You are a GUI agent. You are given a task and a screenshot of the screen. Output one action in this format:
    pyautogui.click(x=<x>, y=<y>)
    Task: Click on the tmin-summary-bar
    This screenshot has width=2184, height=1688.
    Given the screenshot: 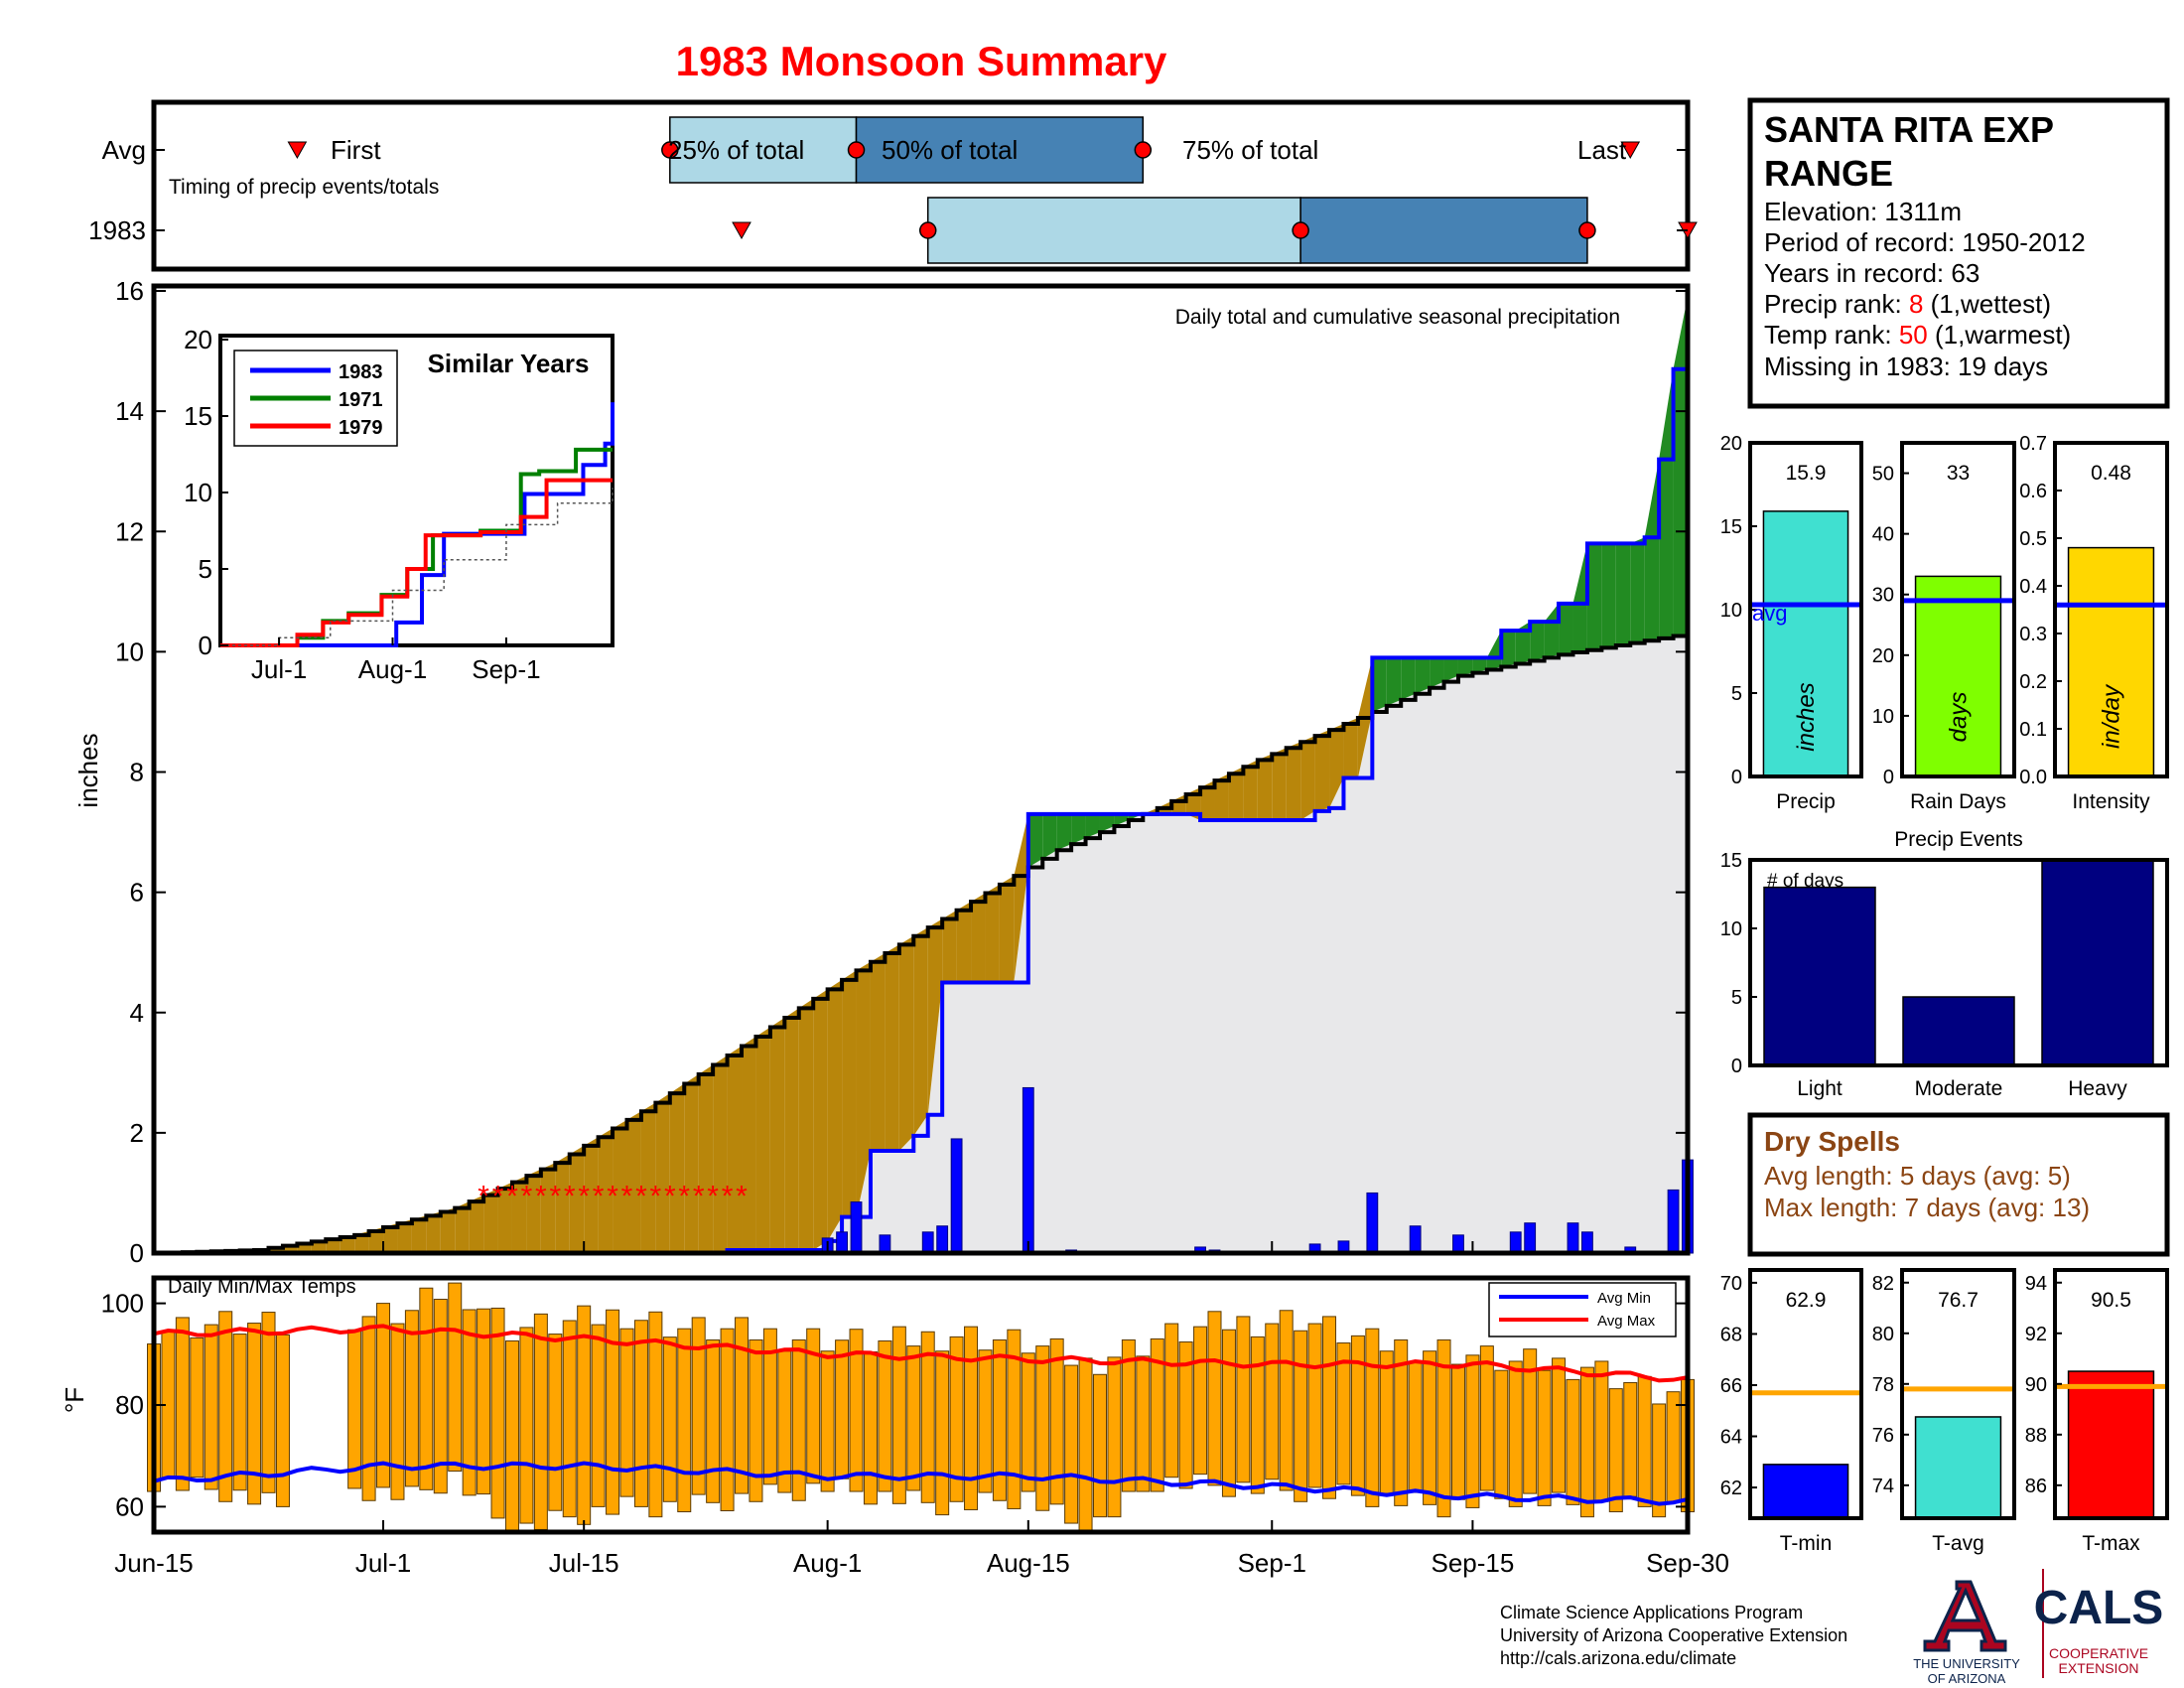 What is the action you would take?
    pyautogui.click(x=1805, y=1491)
    